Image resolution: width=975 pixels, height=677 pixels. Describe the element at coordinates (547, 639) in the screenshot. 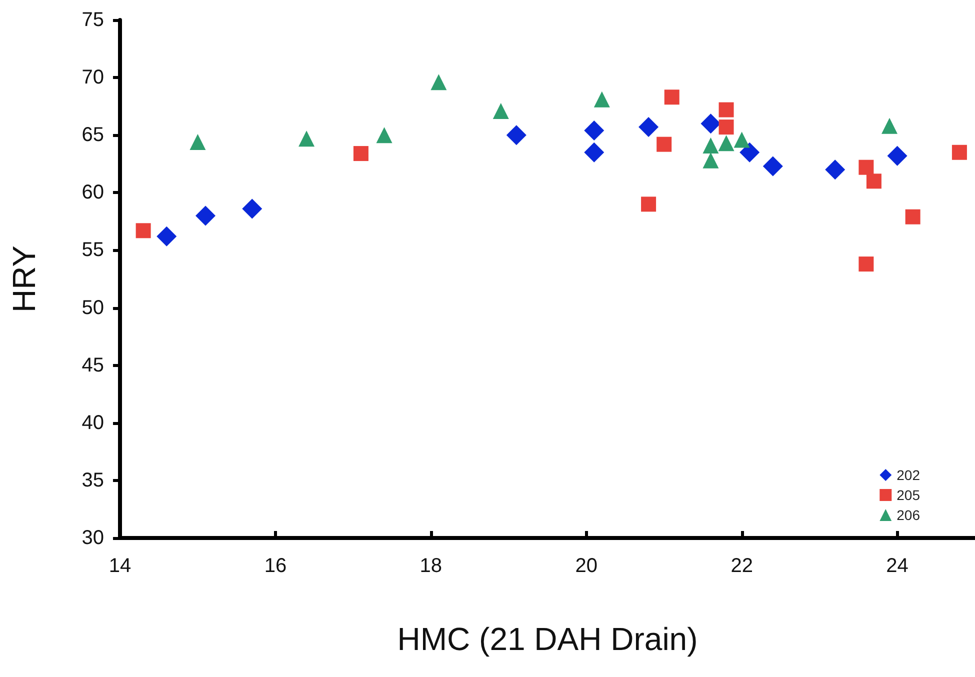

I see `x-axis-title: HMC (21 DAH Drain)` at that location.